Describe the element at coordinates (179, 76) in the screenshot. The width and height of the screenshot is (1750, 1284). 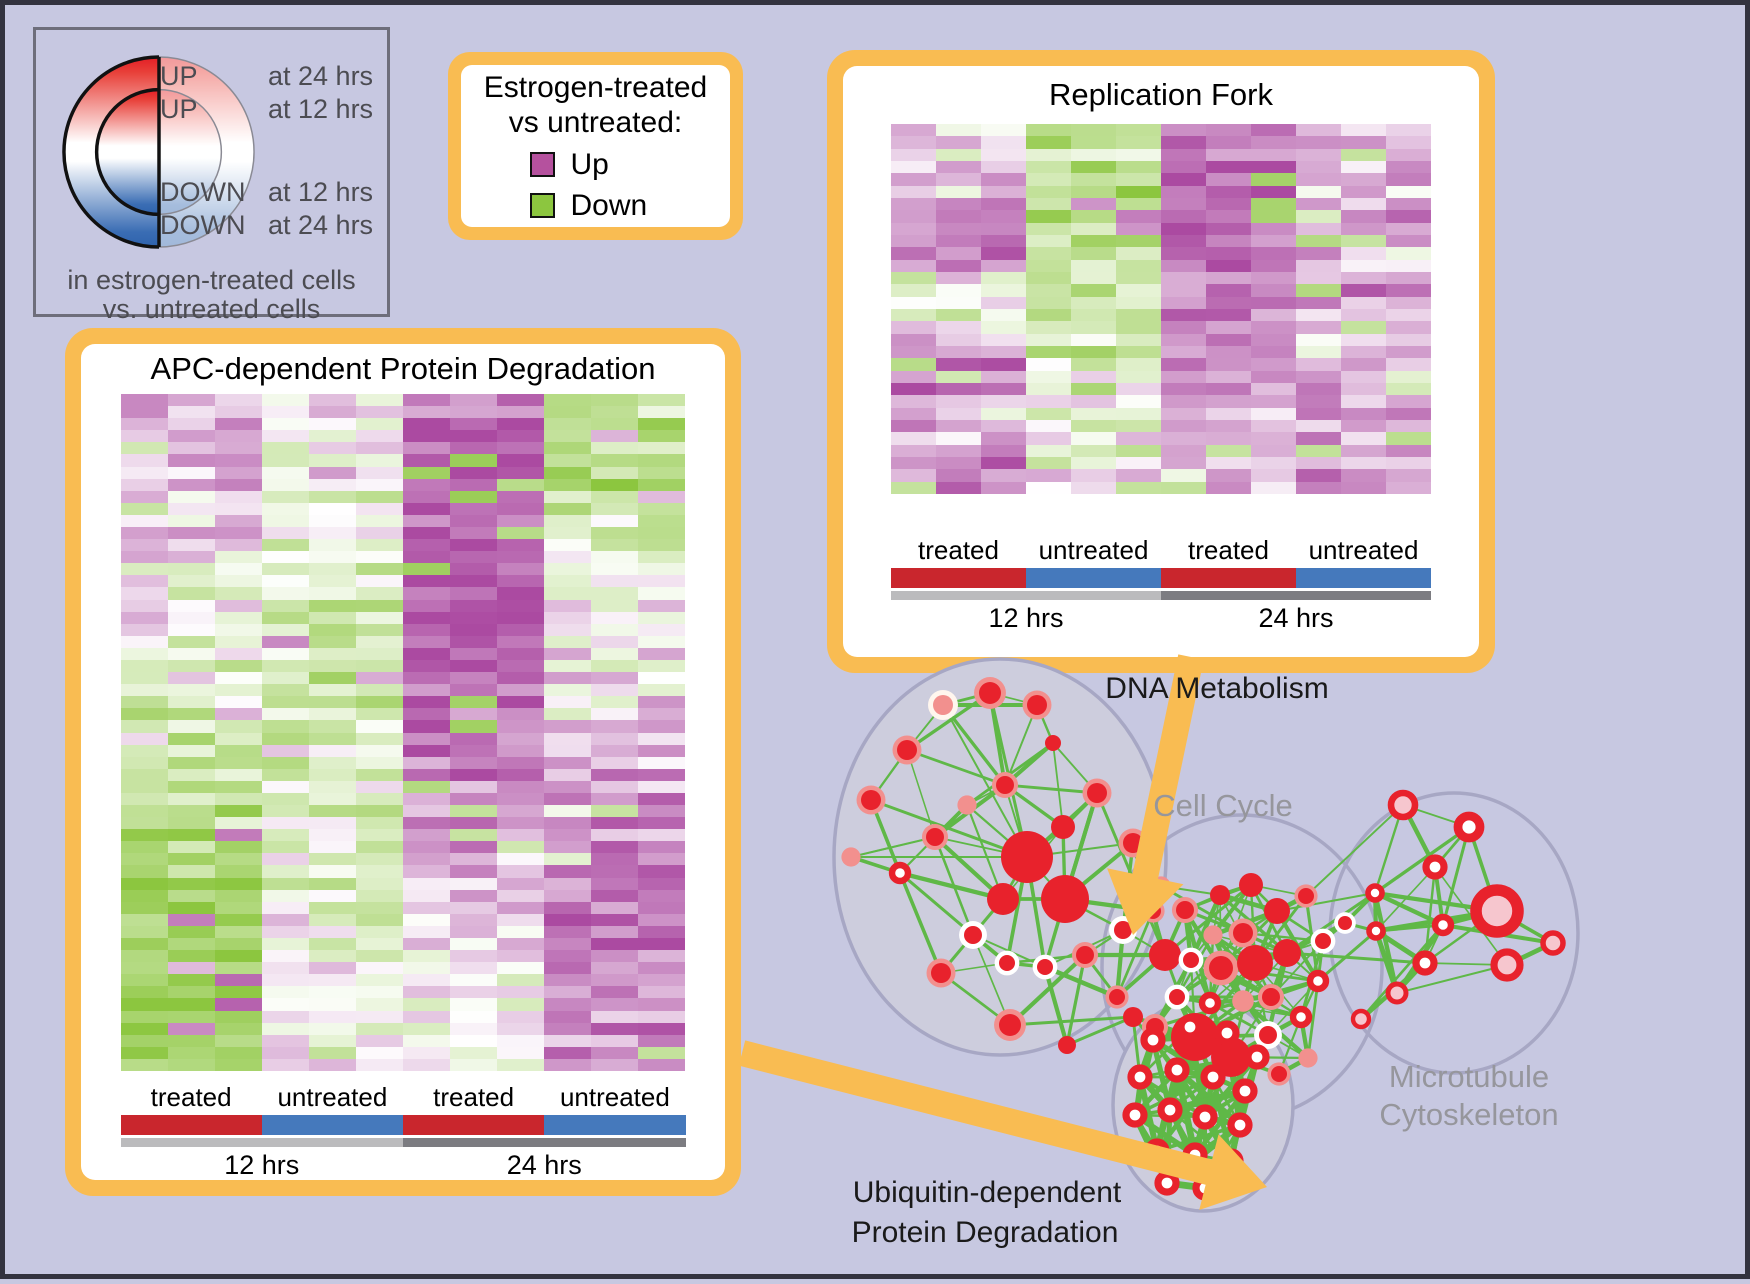
I see `legend-up-24-dir: UP` at that location.